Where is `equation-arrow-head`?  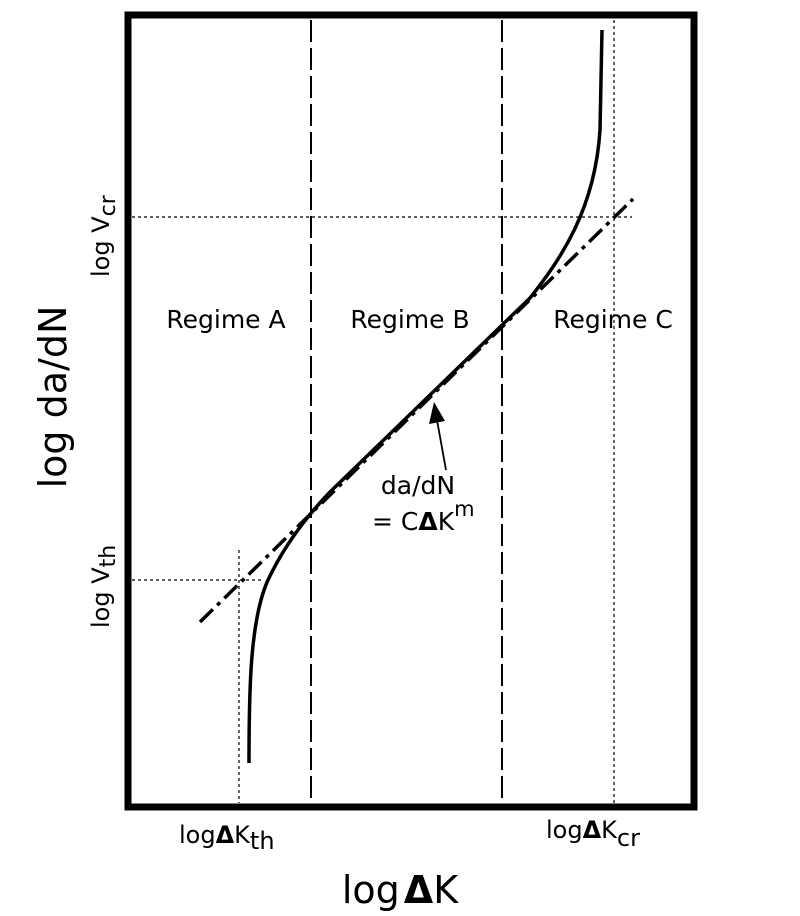
equation-arrow-head is located at coordinates (437, 413).